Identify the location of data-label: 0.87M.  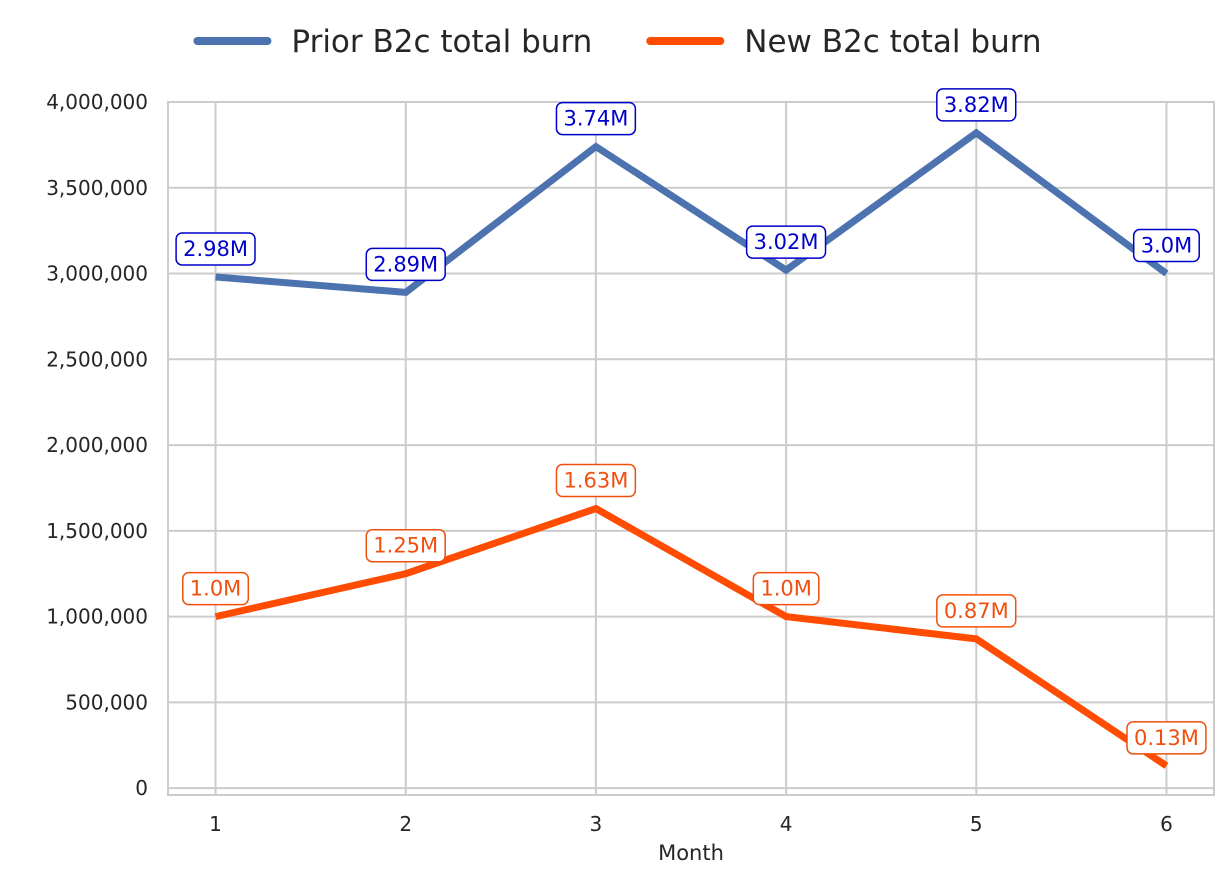
(976, 611).